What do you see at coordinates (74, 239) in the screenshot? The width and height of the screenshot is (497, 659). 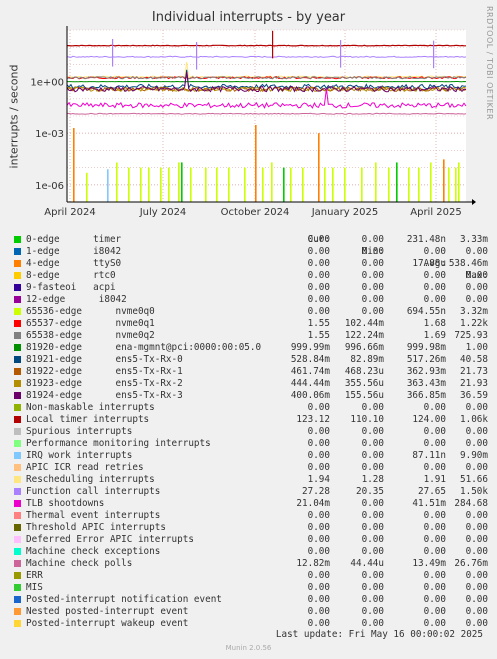 I see `legend-label: 0-edge timer` at bounding box center [74, 239].